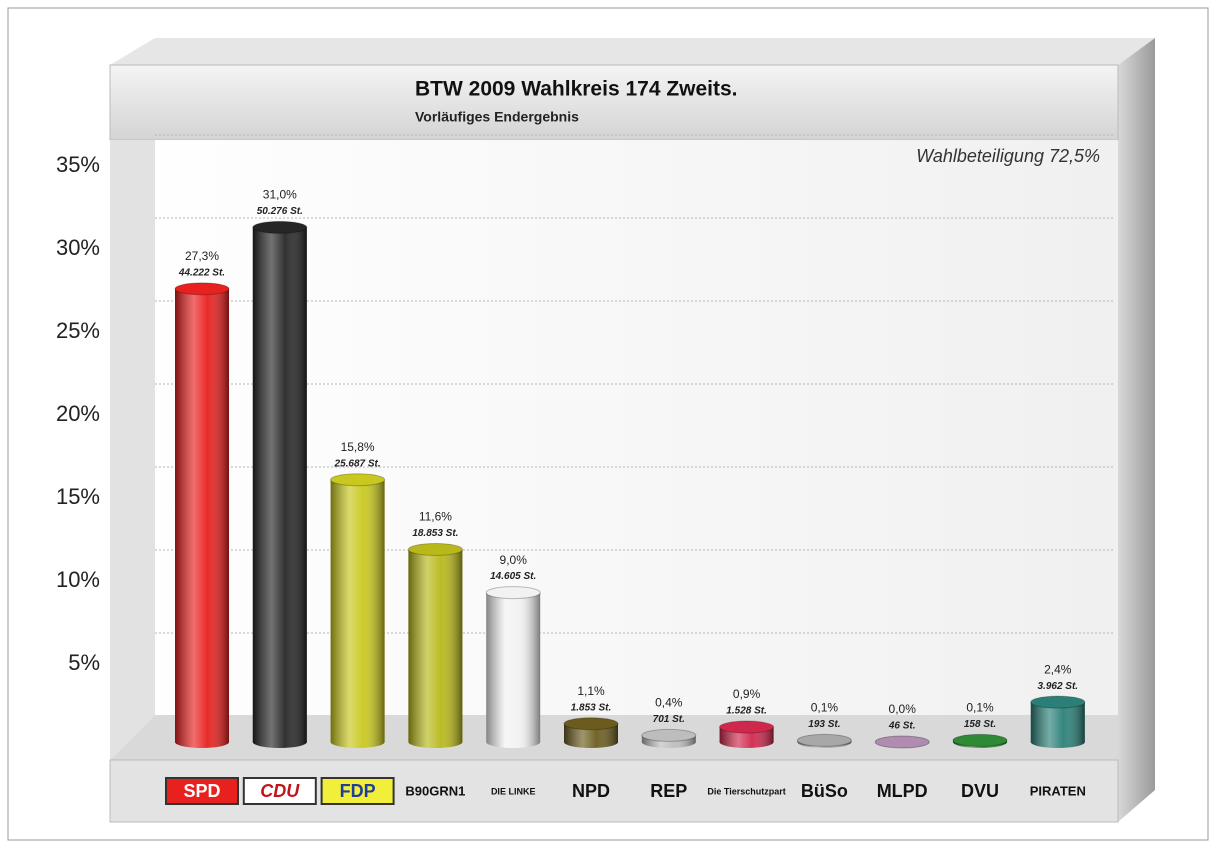  What do you see at coordinates (591, 707) in the screenshot?
I see `vote-label: 1.853 St.` at bounding box center [591, 707].